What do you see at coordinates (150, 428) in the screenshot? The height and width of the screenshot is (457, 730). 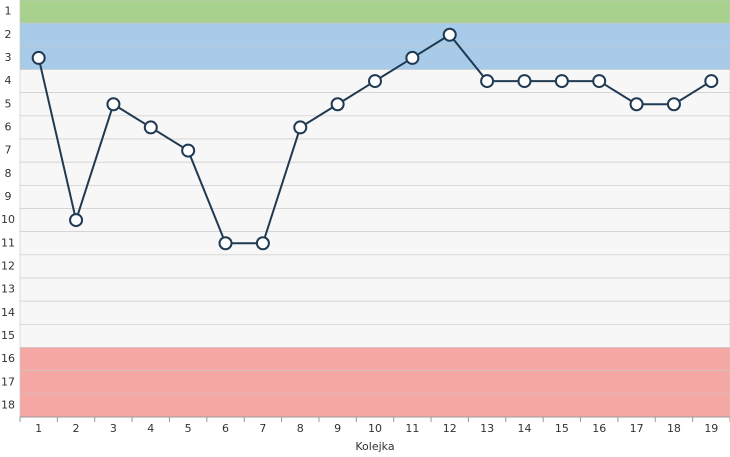 I see `x-tick-label: 4` at bounding box center [150, 428].